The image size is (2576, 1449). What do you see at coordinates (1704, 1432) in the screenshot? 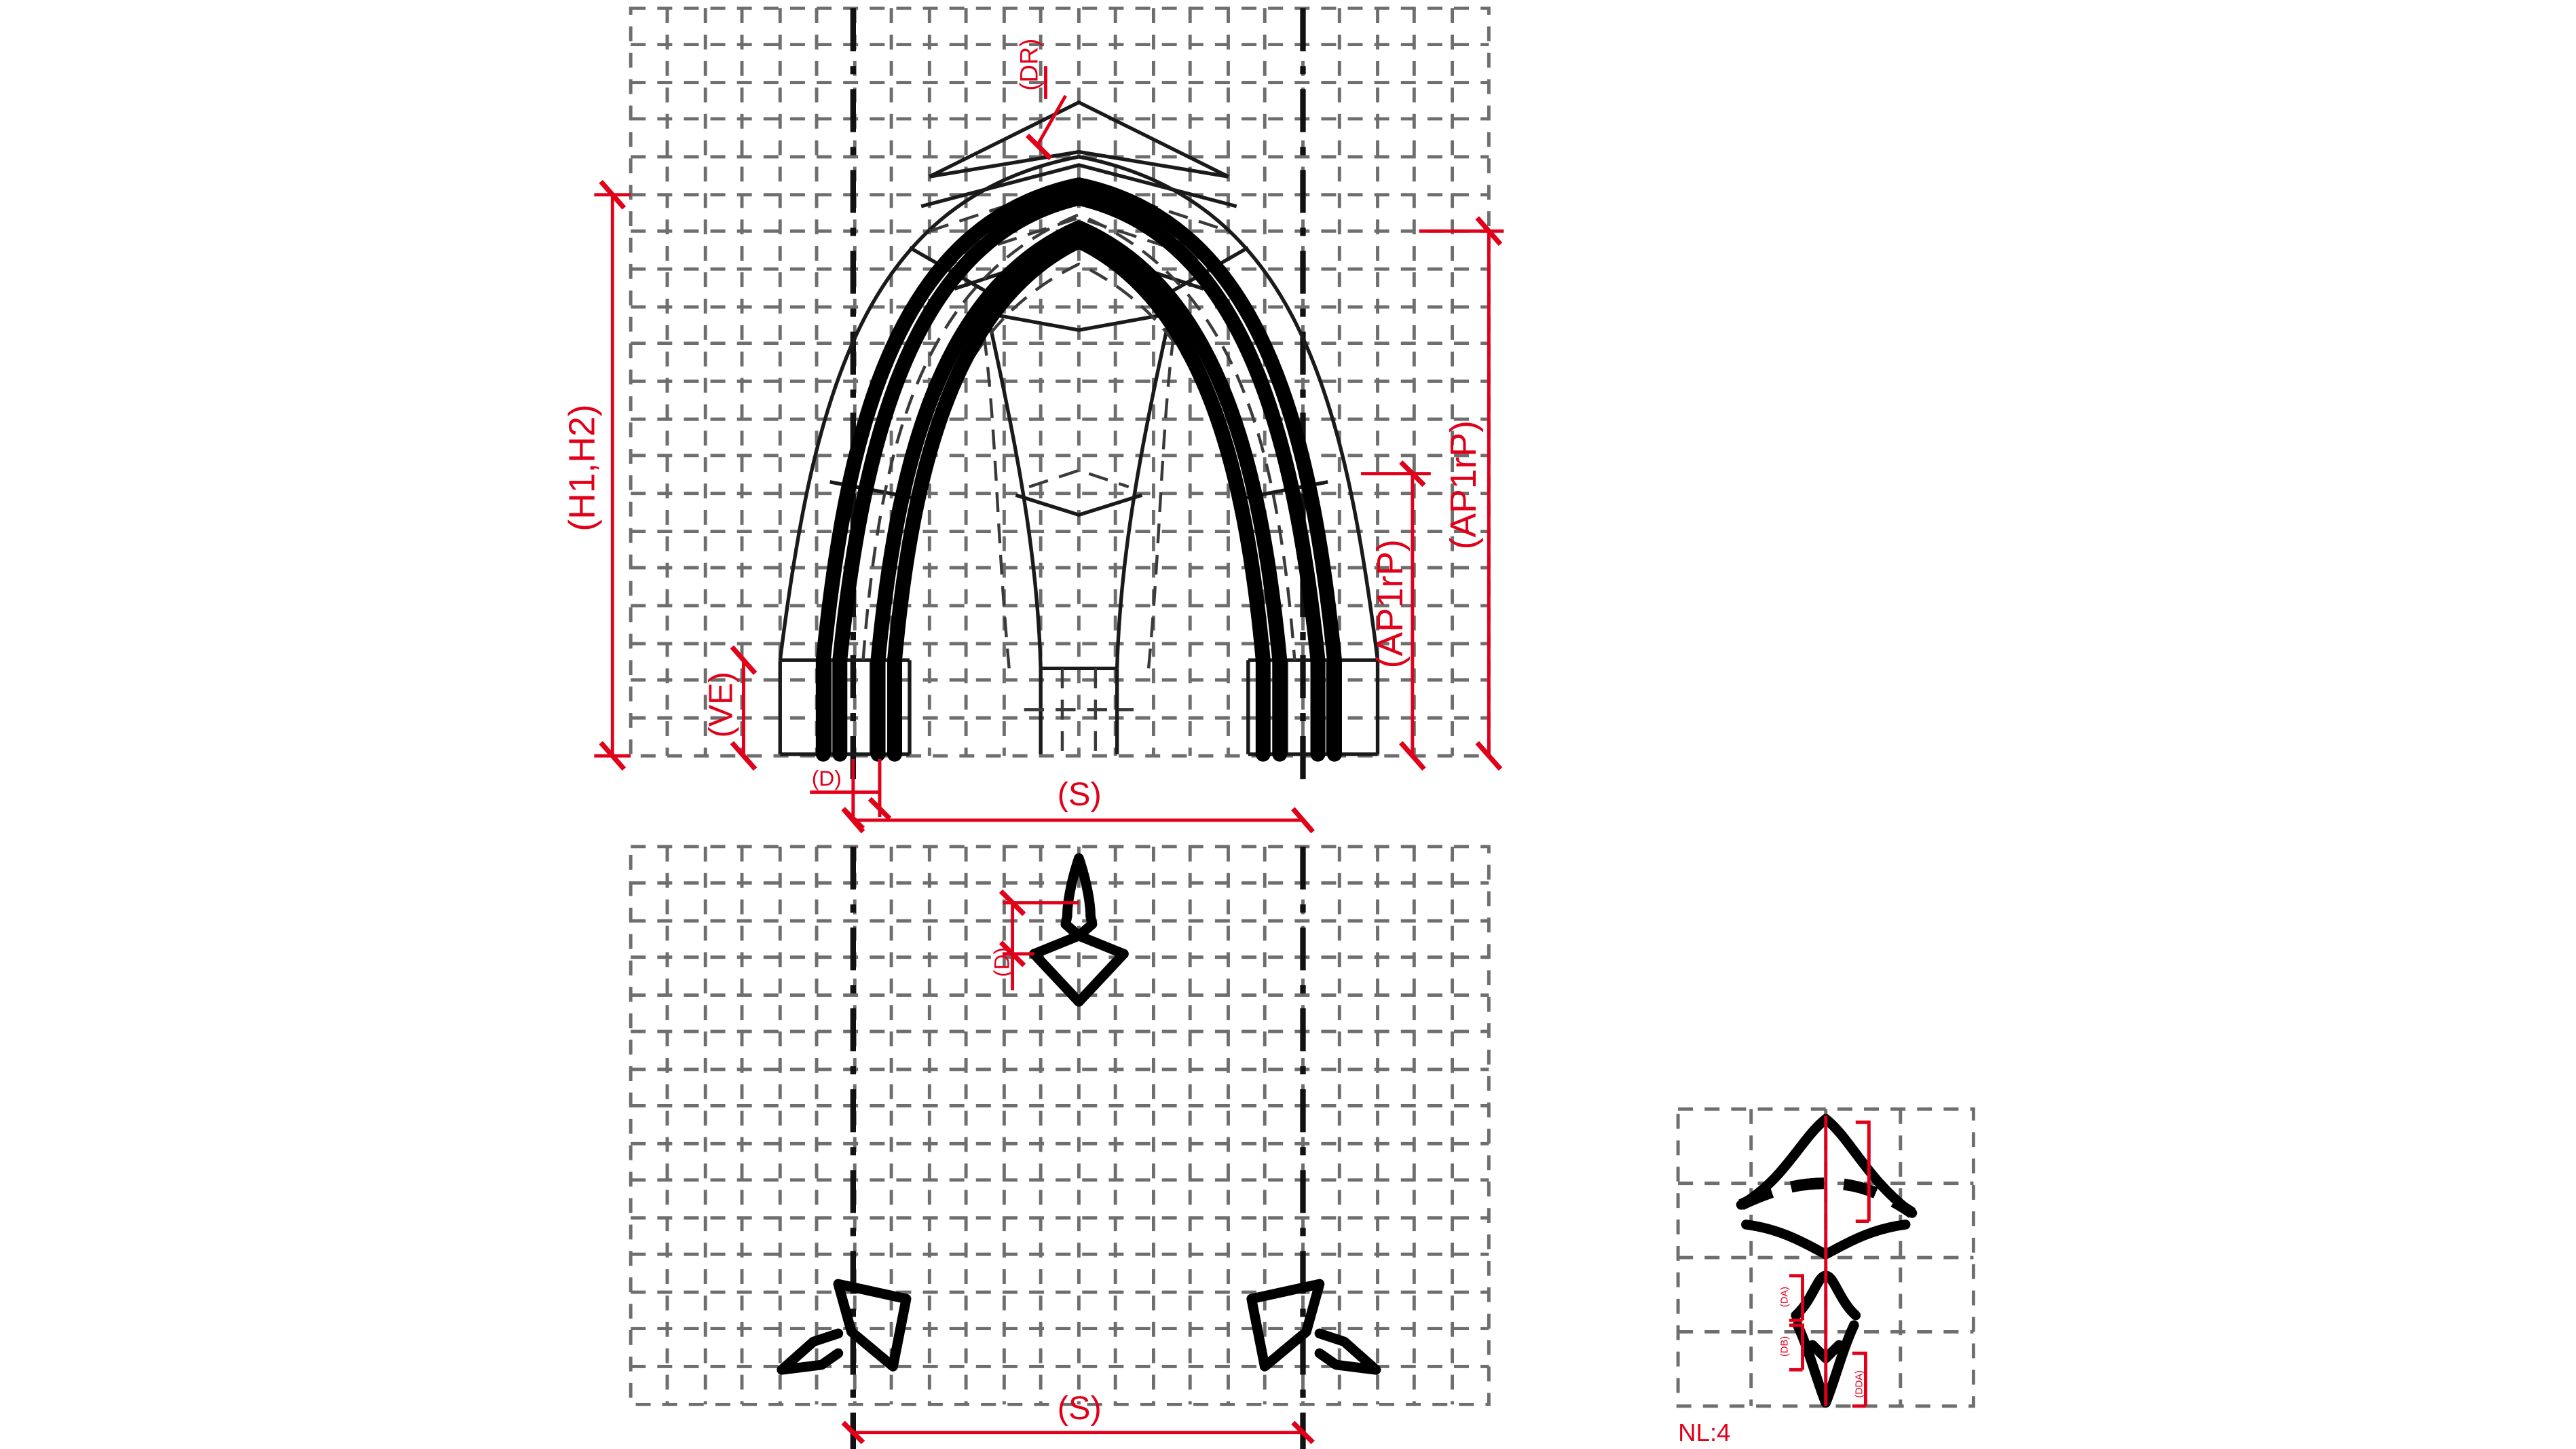
I see `nl-label: NL:4` at bounding box center [1704, 1432].